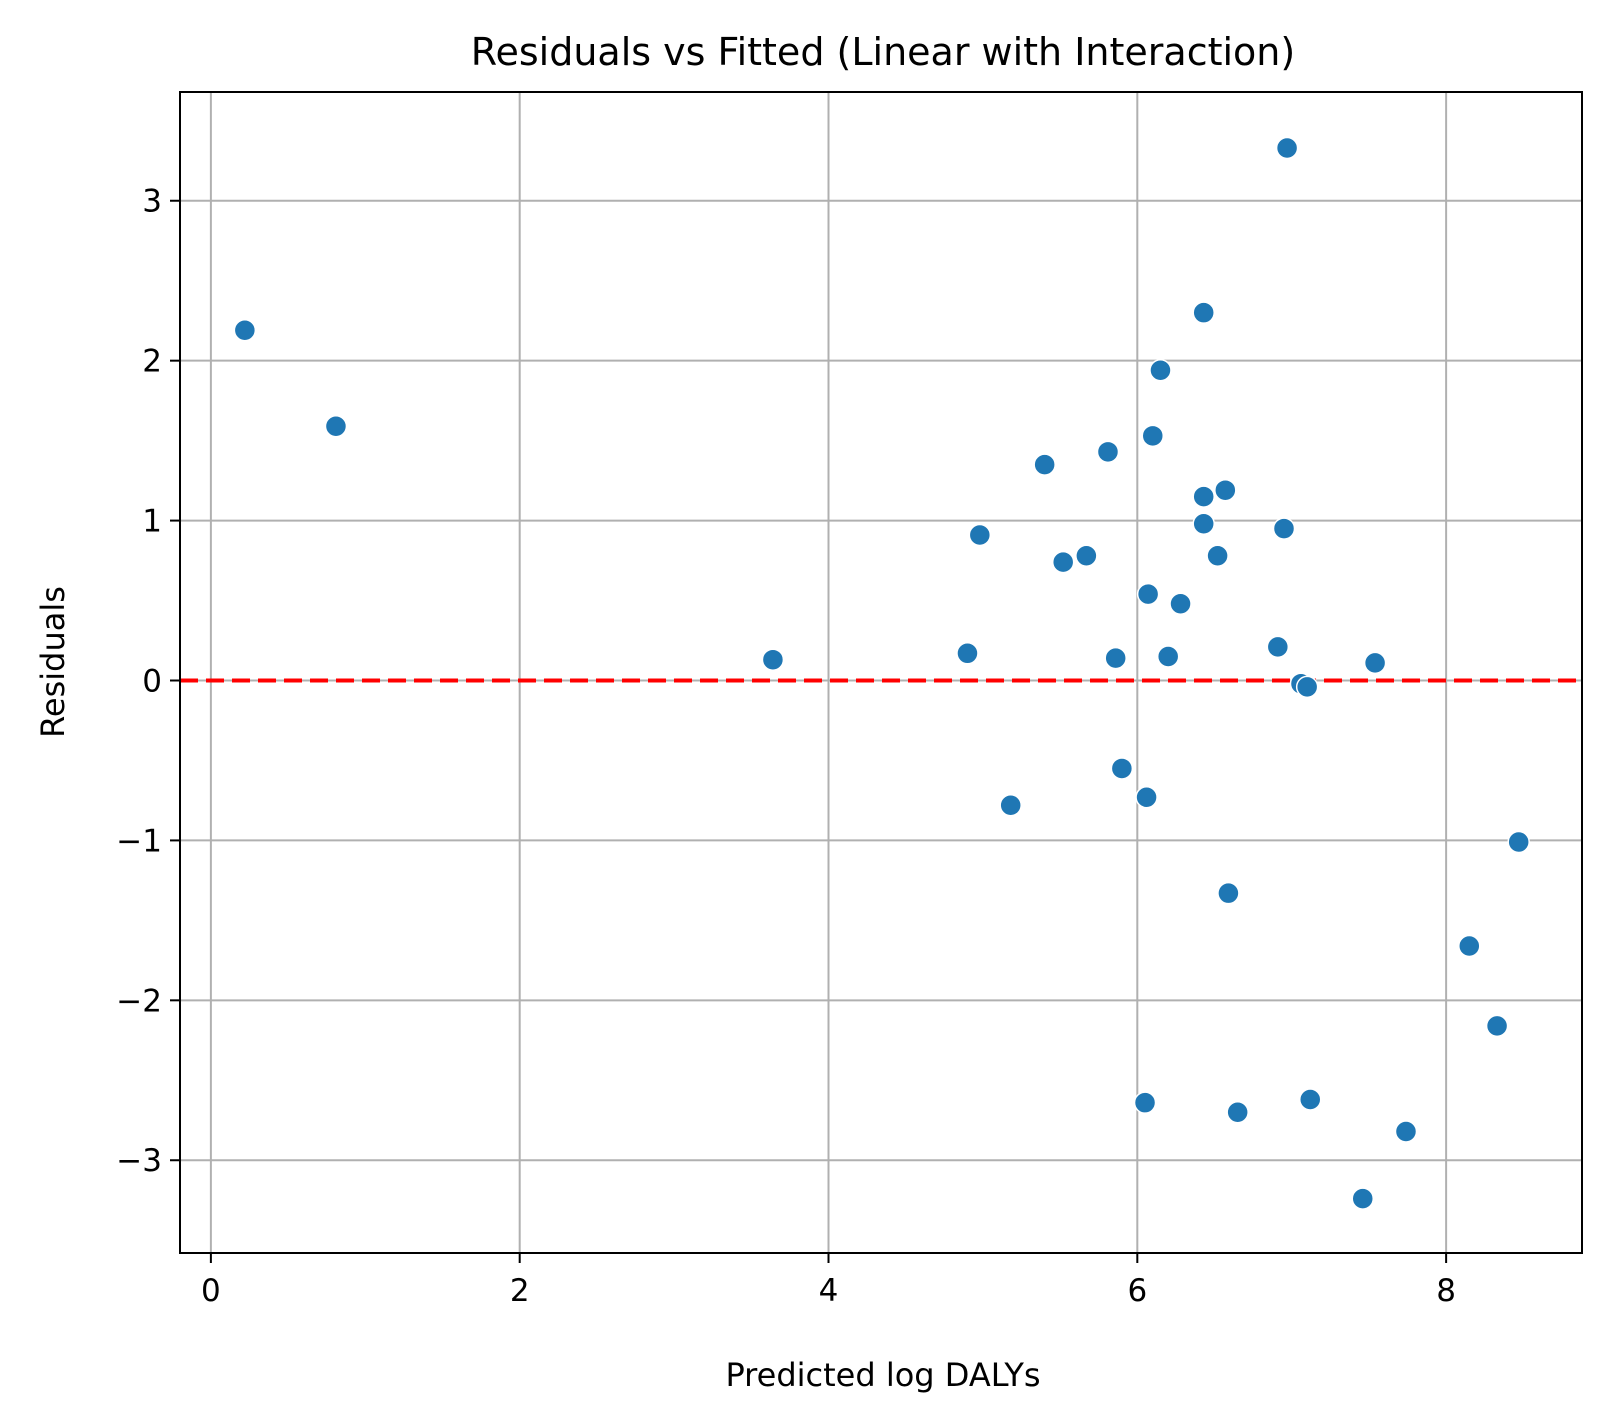 Image resolution: width=1604 pixels, height=1407 pixels. I want to click on y-tick-label: 2, so click(152, 362).